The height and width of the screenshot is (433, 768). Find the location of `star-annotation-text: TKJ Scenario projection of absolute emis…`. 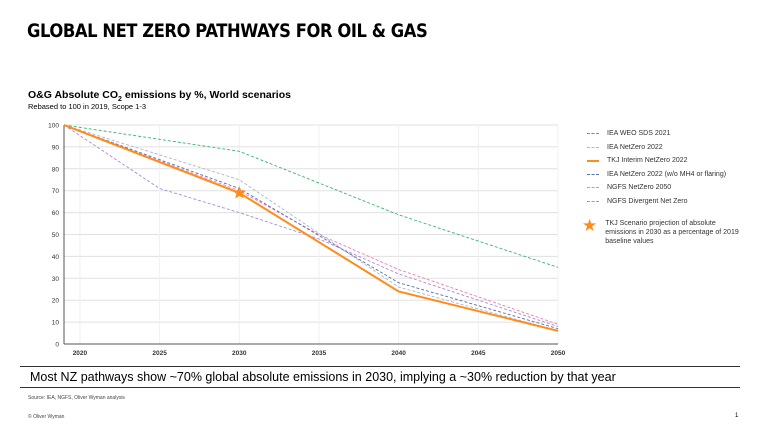

star-annotation-text: TKJ Scenario projection of absolute emis… is located at coordinates (672, 232).